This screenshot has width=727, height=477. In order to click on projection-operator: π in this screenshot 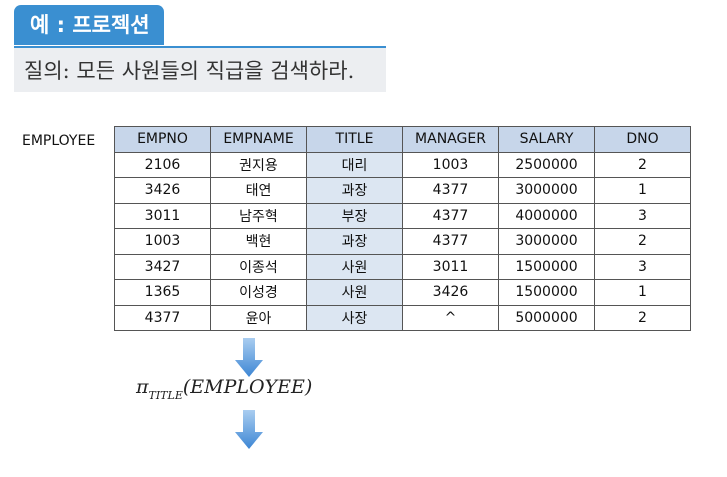, I will do `click(142, 387)`.